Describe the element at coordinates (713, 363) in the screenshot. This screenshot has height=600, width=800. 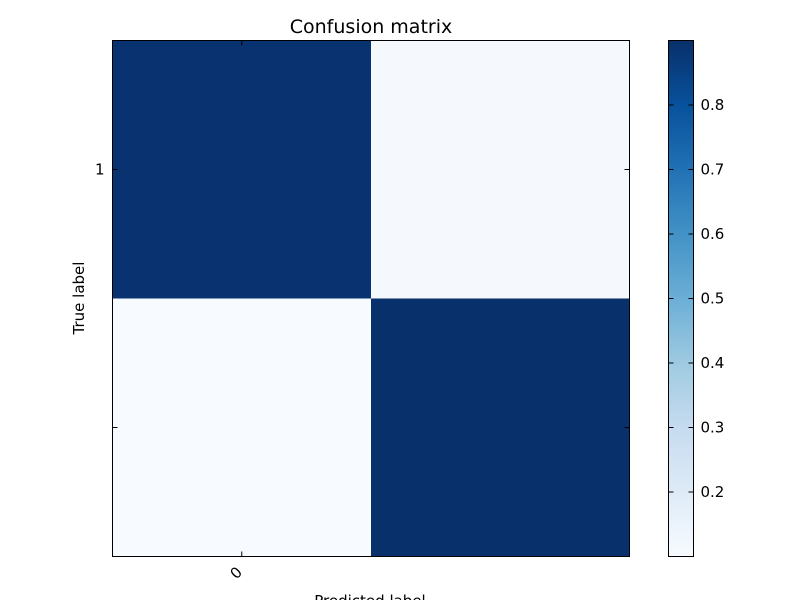
I see `colorbar-tick-label: 0.4` at that location.